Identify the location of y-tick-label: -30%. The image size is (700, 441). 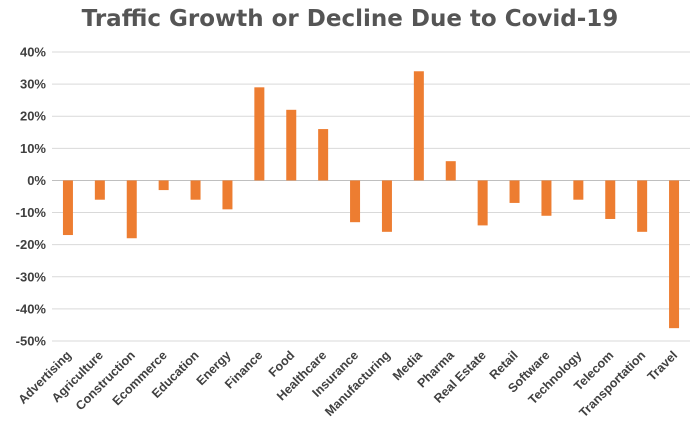
(31, 276).